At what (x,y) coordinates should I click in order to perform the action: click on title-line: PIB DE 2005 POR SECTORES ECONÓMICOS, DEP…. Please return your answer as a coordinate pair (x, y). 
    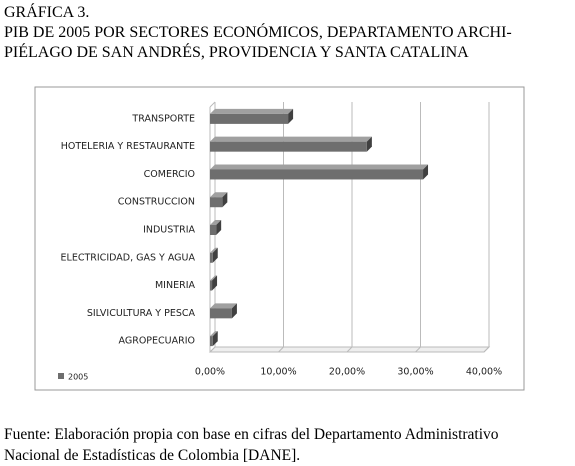
    Looking at the image, I should click on (258, 32).